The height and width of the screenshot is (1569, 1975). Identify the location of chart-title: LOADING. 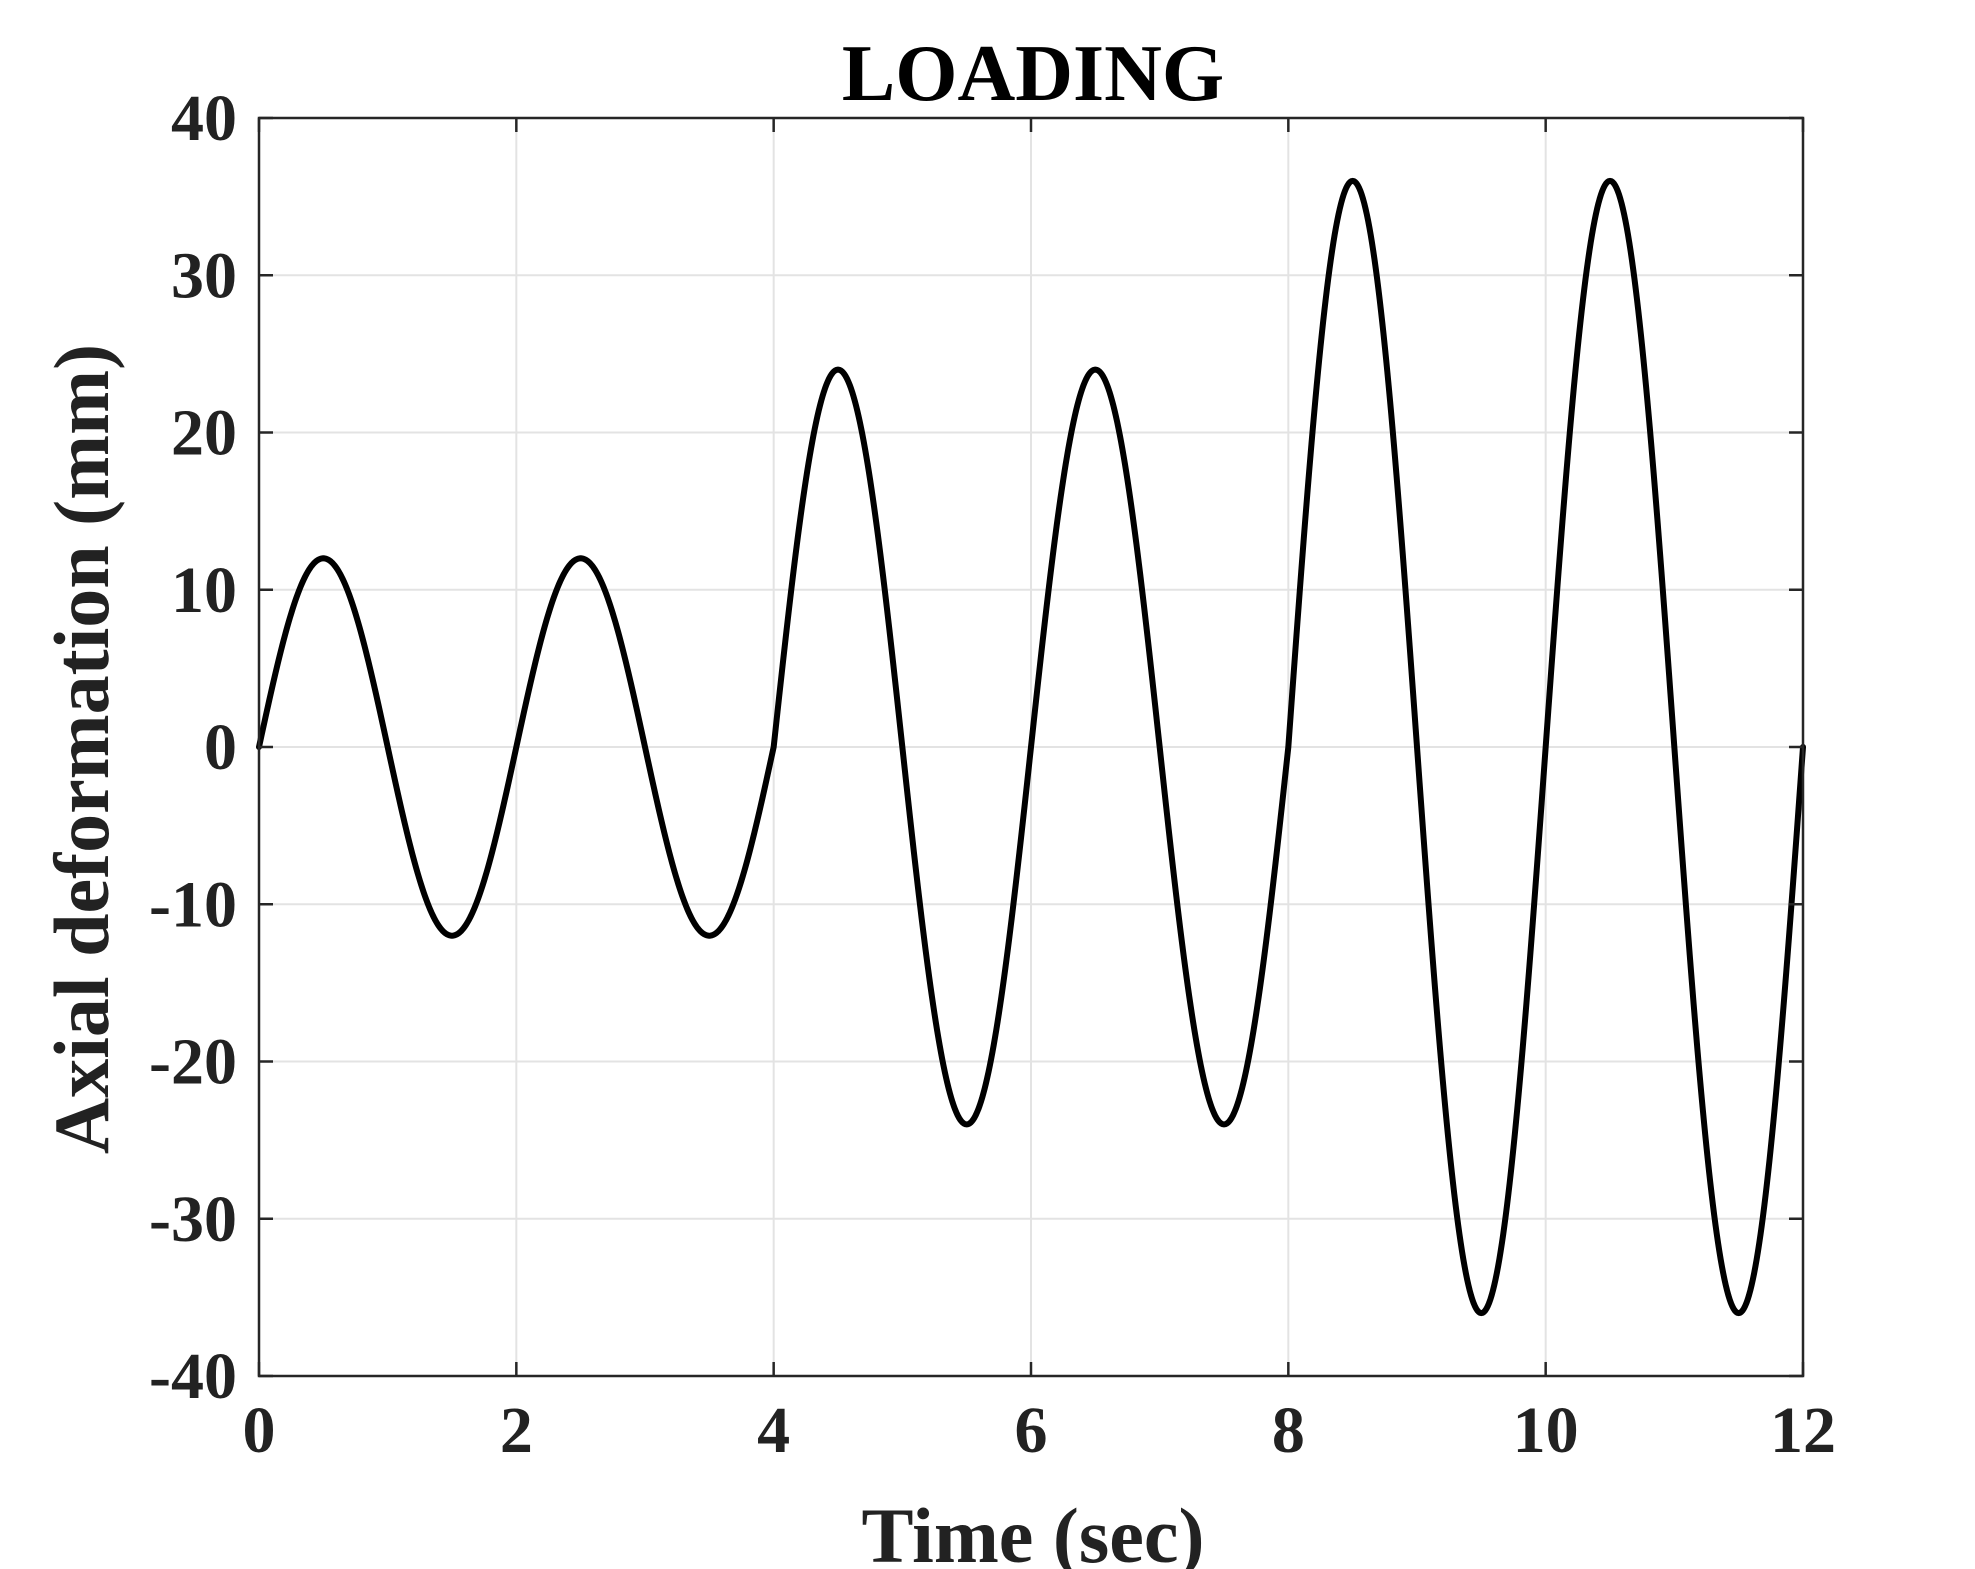
(1033, 74).